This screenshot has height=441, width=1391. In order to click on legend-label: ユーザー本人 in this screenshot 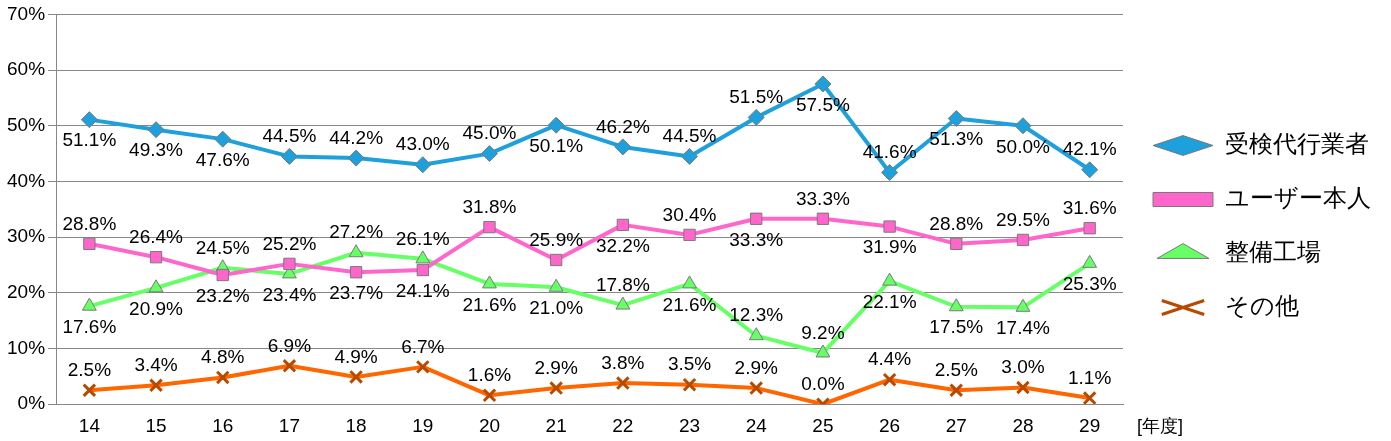, I will do `click(1298, 198)`.